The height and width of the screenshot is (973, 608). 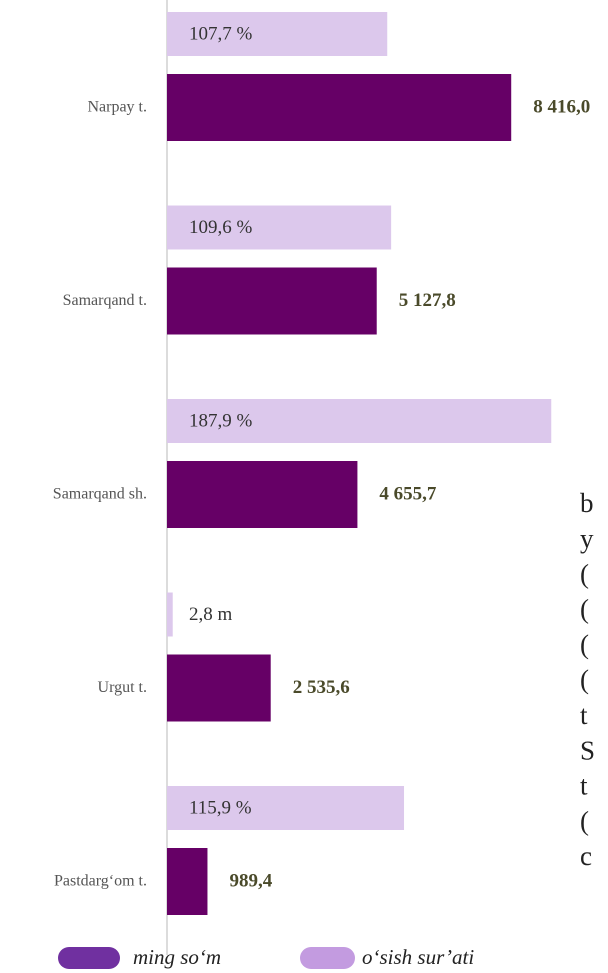 I want to click on category-label: Samarqand t., so click(x=105, y=300).